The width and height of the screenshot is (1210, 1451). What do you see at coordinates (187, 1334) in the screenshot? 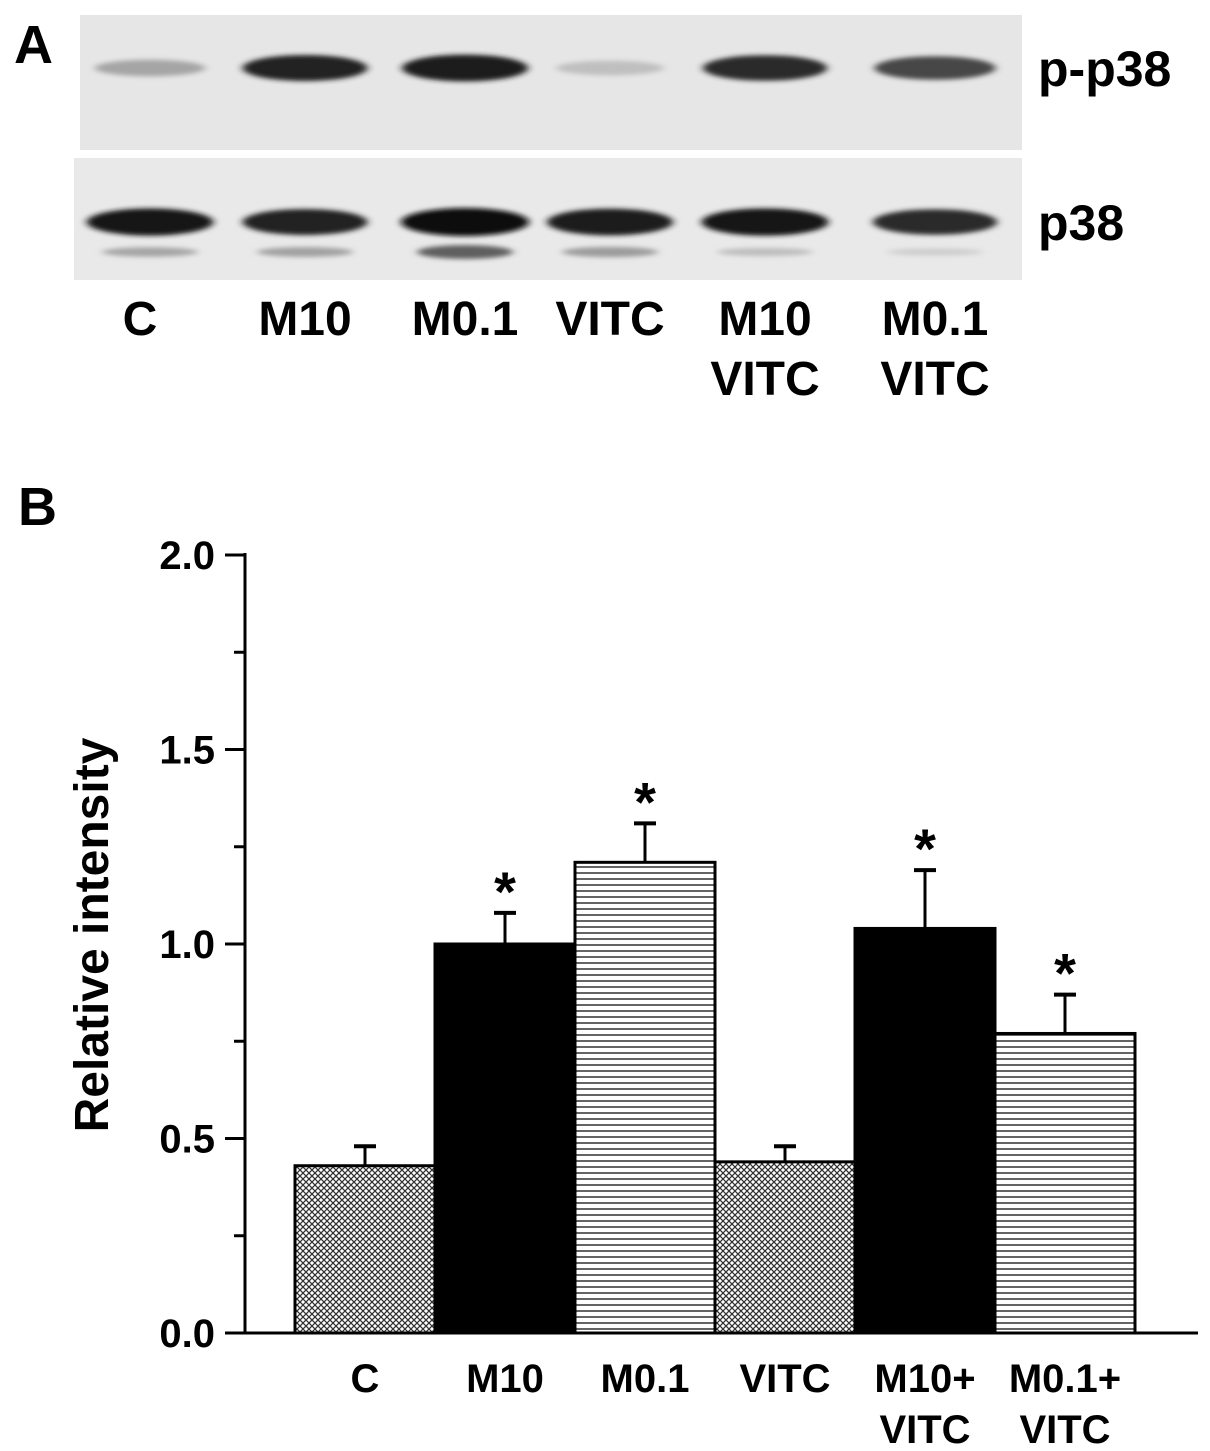
I see `y-tick-label: 0.0` at bounding box center [187, 1334].